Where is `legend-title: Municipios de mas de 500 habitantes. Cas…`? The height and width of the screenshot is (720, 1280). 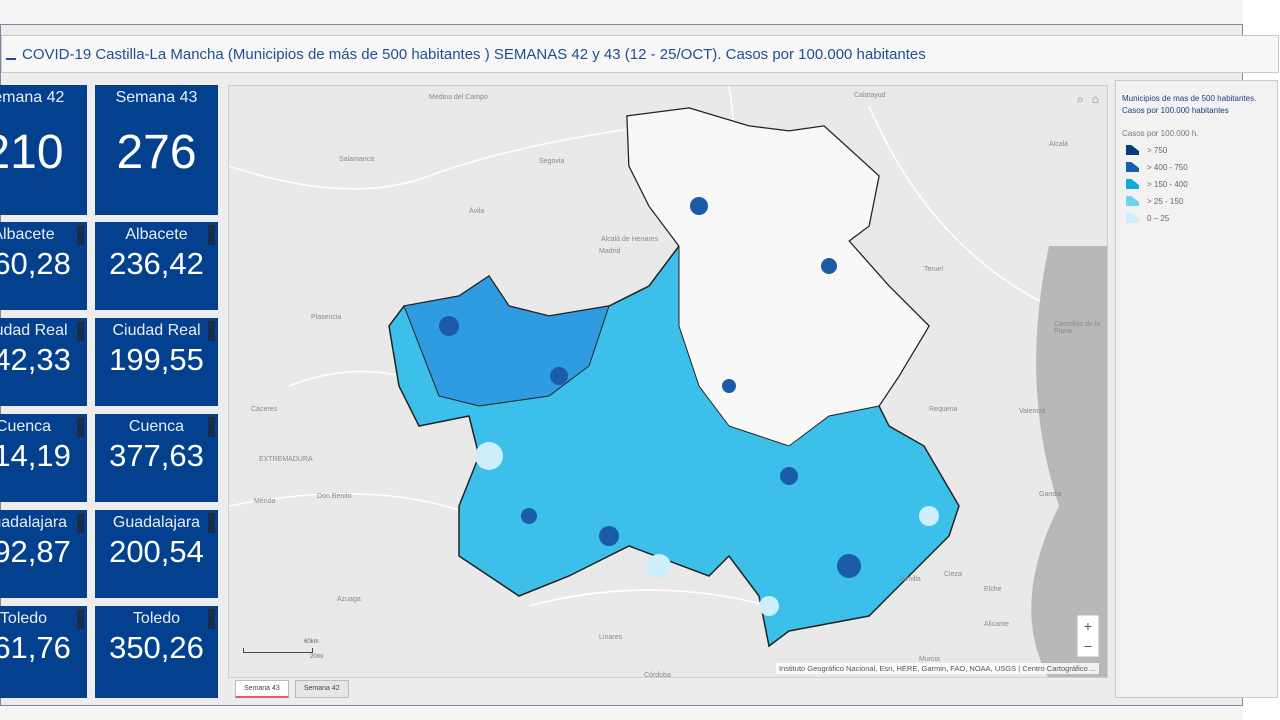
legend-title: Municipios de mas de 500 habitantes. Cas… is located at coordinates (1189, 104).